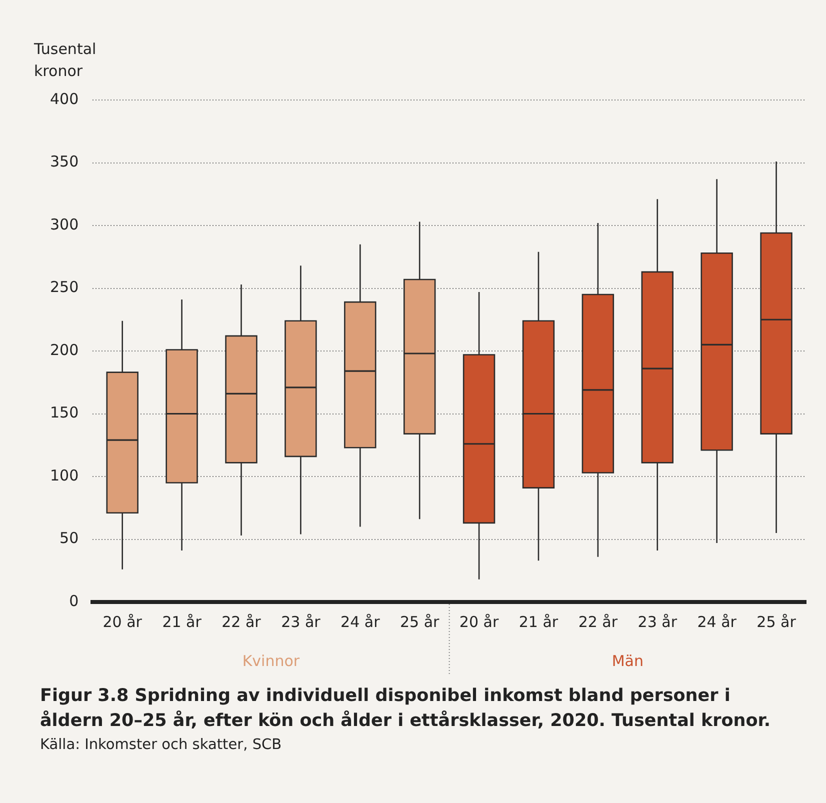 This screenshot has height=803, width=826. Describe the element at coordinates (66, 60) in the screenshot. I see `y-axis-title: Tusental kronor` at that location.